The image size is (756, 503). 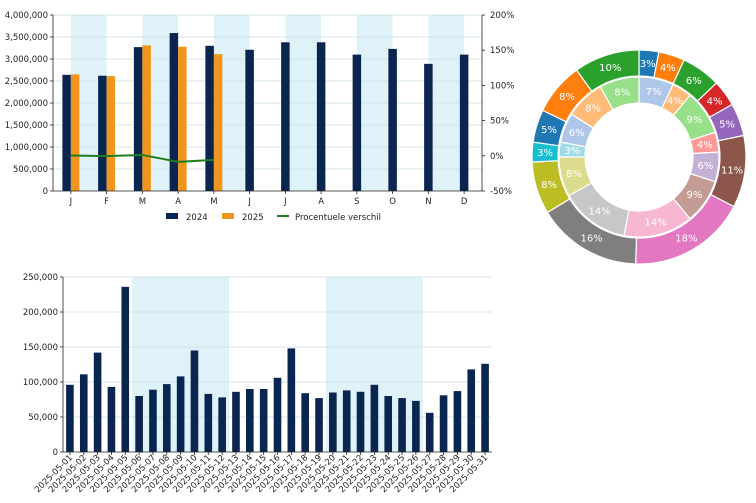 What do you see at coordinates (26, 104) in the screenshot?
I see `y-tick-label: 2,000,000` at bounding box center [26, 104].